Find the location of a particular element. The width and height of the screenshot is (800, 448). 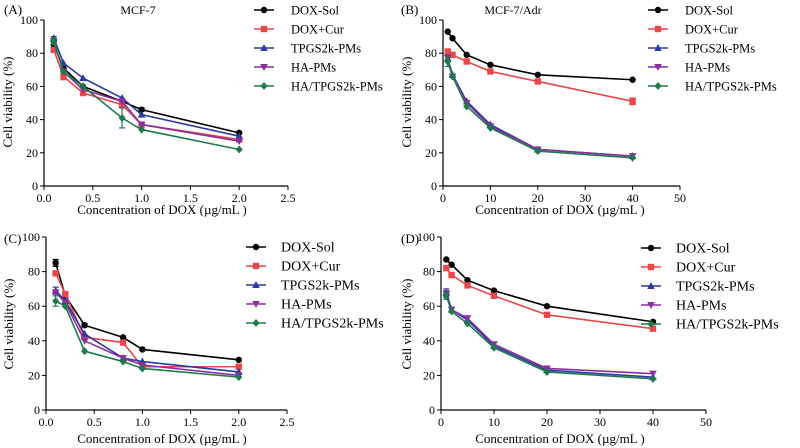

panel-d-ytick-label: 0 is located at coordinates (432, 410).